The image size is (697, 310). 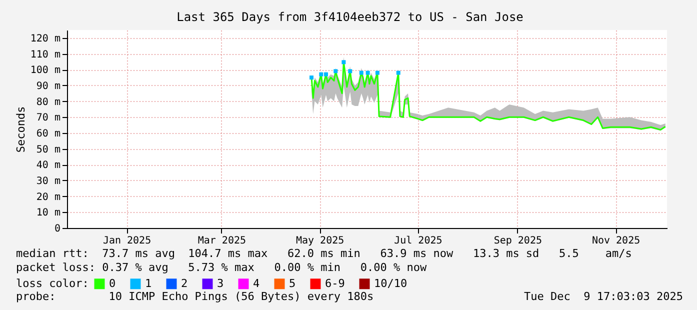 I want to click on y-tick-label: 60 m, so click(x=48, y=134).